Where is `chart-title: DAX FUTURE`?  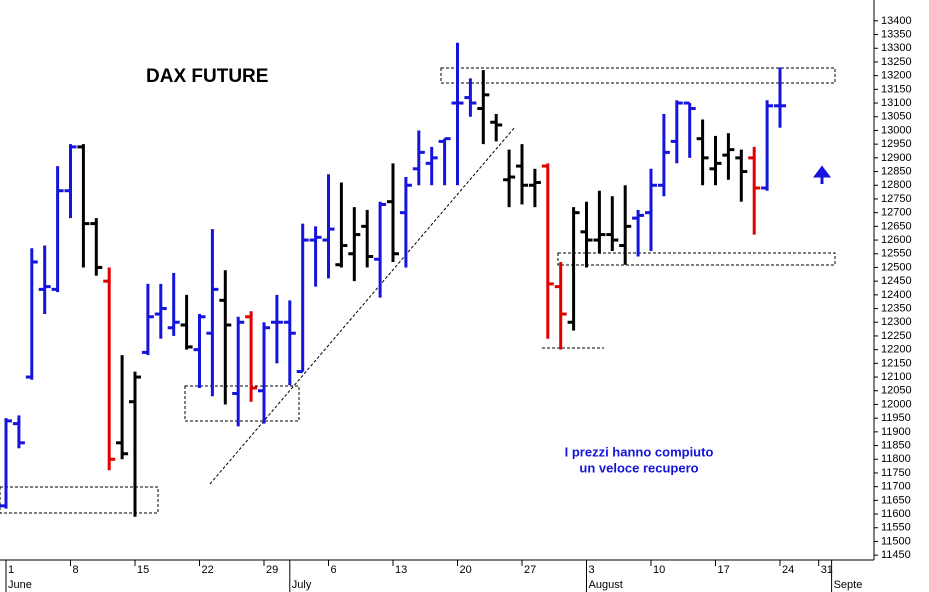 chart-title: DAX FUTURE is located at coordinates (207, 76).